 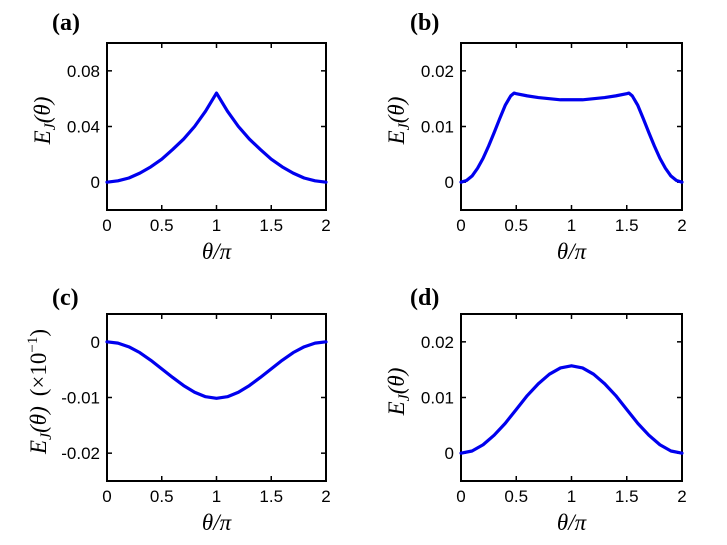 I want to click on panel-label: (b), so click(x=424, y=23).